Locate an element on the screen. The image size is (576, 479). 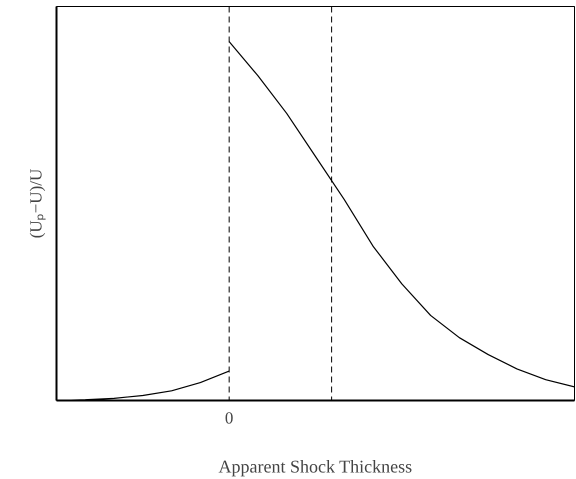
y-axis-title: (Uₚ−U)/U is located at coordinates (36, 203).